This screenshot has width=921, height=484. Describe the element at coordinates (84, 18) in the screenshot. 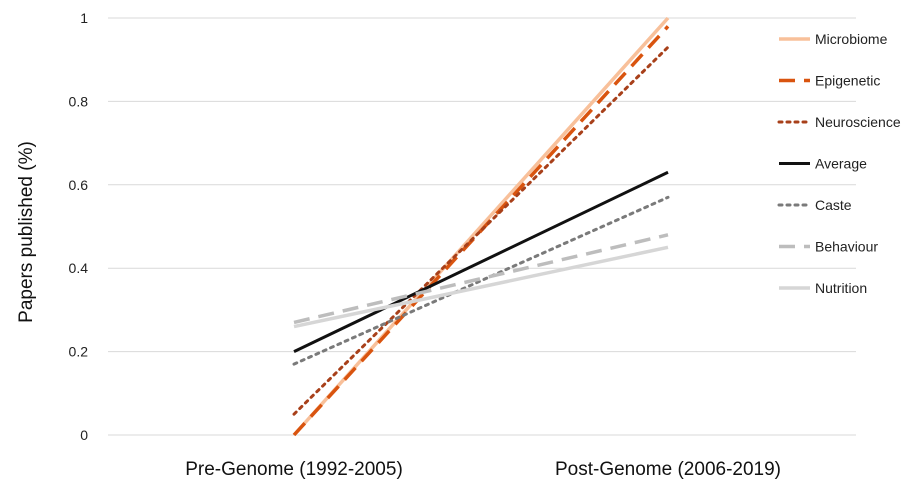

I see `y-tick-label: 1` at that location.